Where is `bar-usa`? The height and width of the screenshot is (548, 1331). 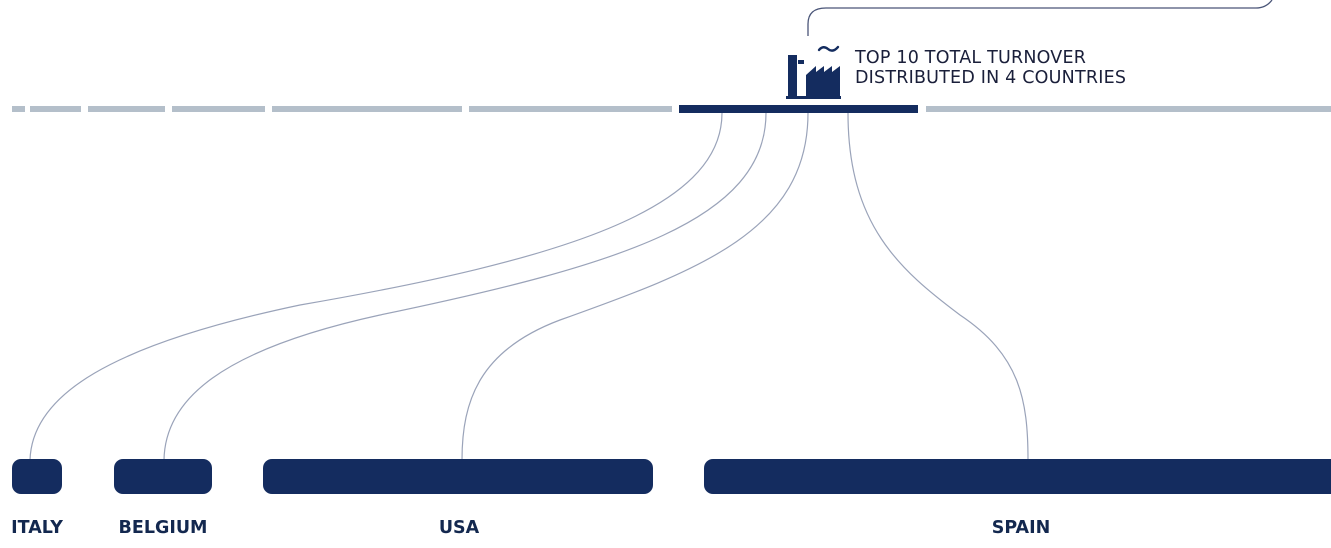 bar-usa is located at coordinates (458, 476).